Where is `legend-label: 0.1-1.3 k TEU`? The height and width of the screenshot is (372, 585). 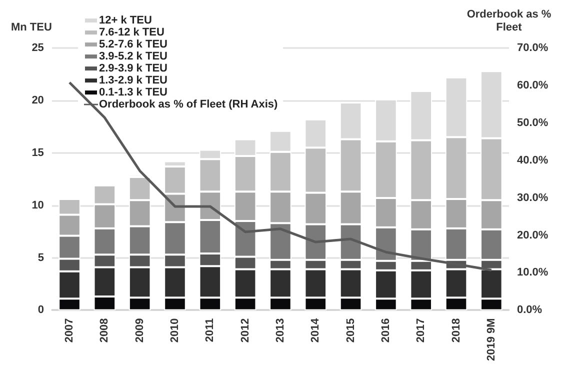
legend-label: 0.1-1.3 k TEU is located at coordinates (133, 92).